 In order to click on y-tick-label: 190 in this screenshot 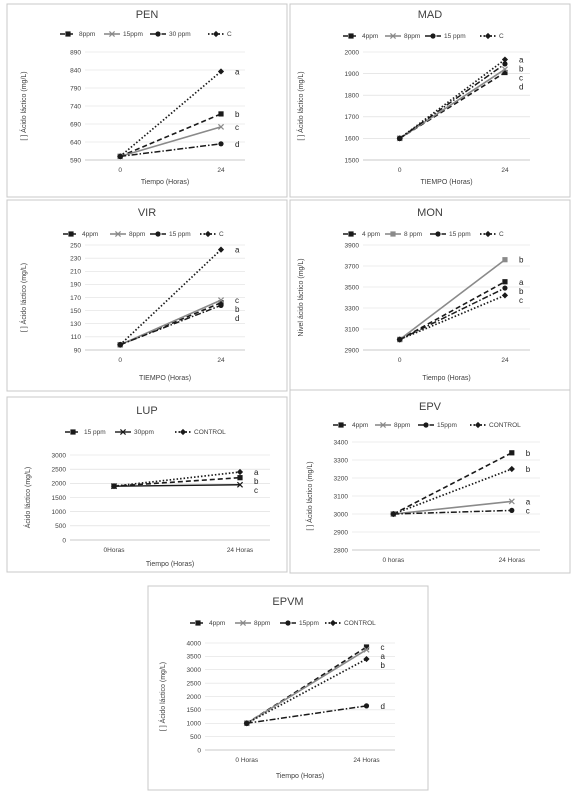, I will do `click(75, 285)`.